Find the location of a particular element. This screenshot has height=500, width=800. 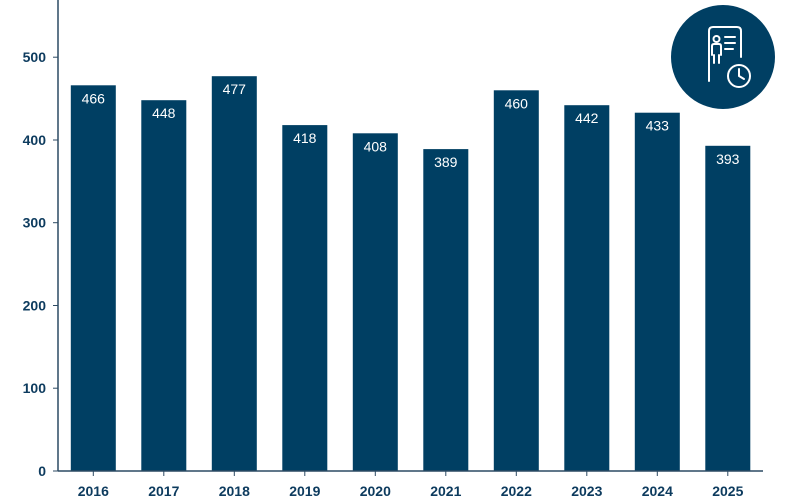

y-tick-label: 500 is located at coordinates (35, 57).